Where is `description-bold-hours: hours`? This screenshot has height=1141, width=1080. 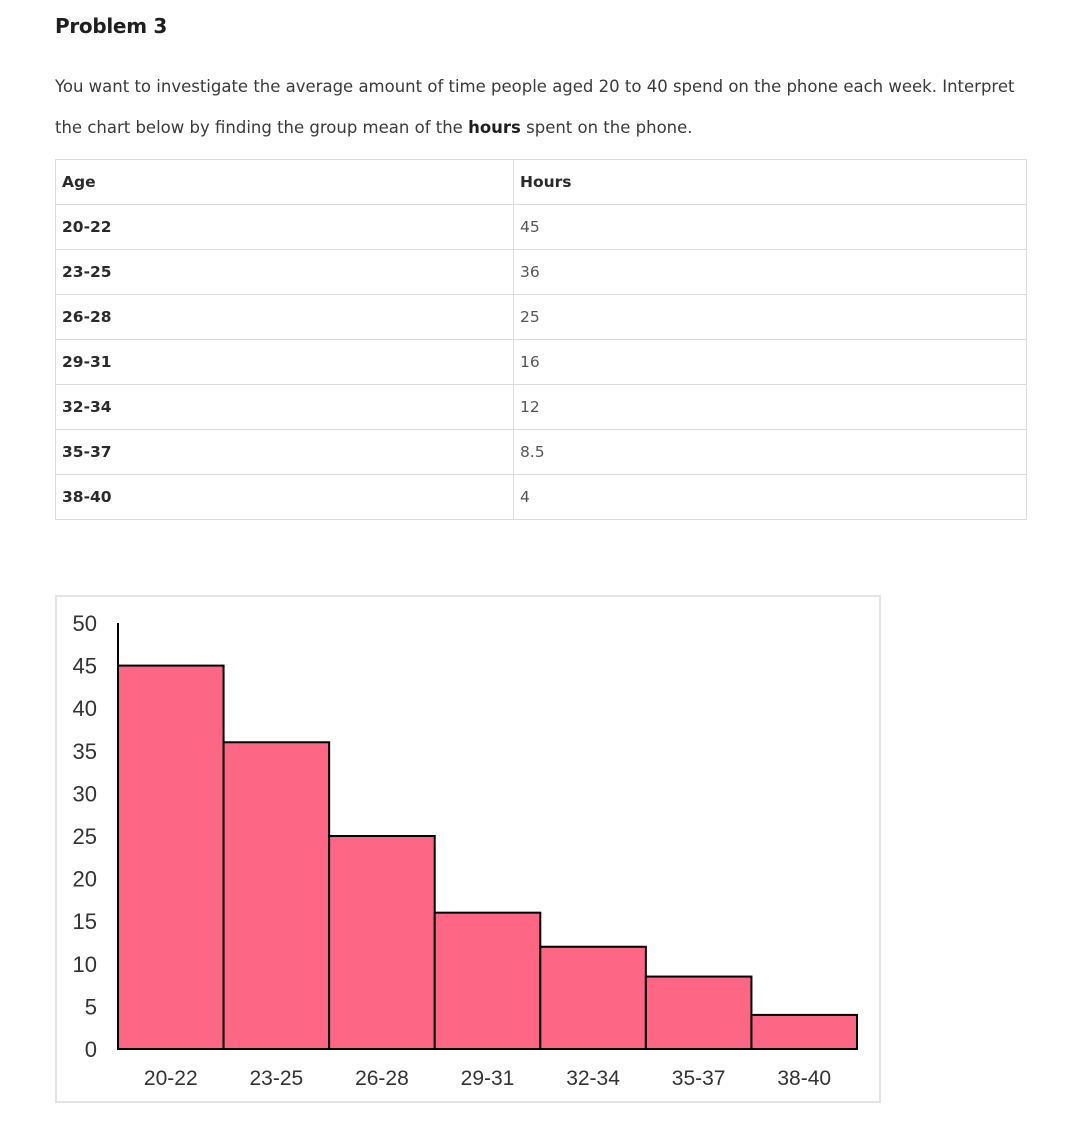 description-bold-hours: hours is located at coordinates (494, 127).